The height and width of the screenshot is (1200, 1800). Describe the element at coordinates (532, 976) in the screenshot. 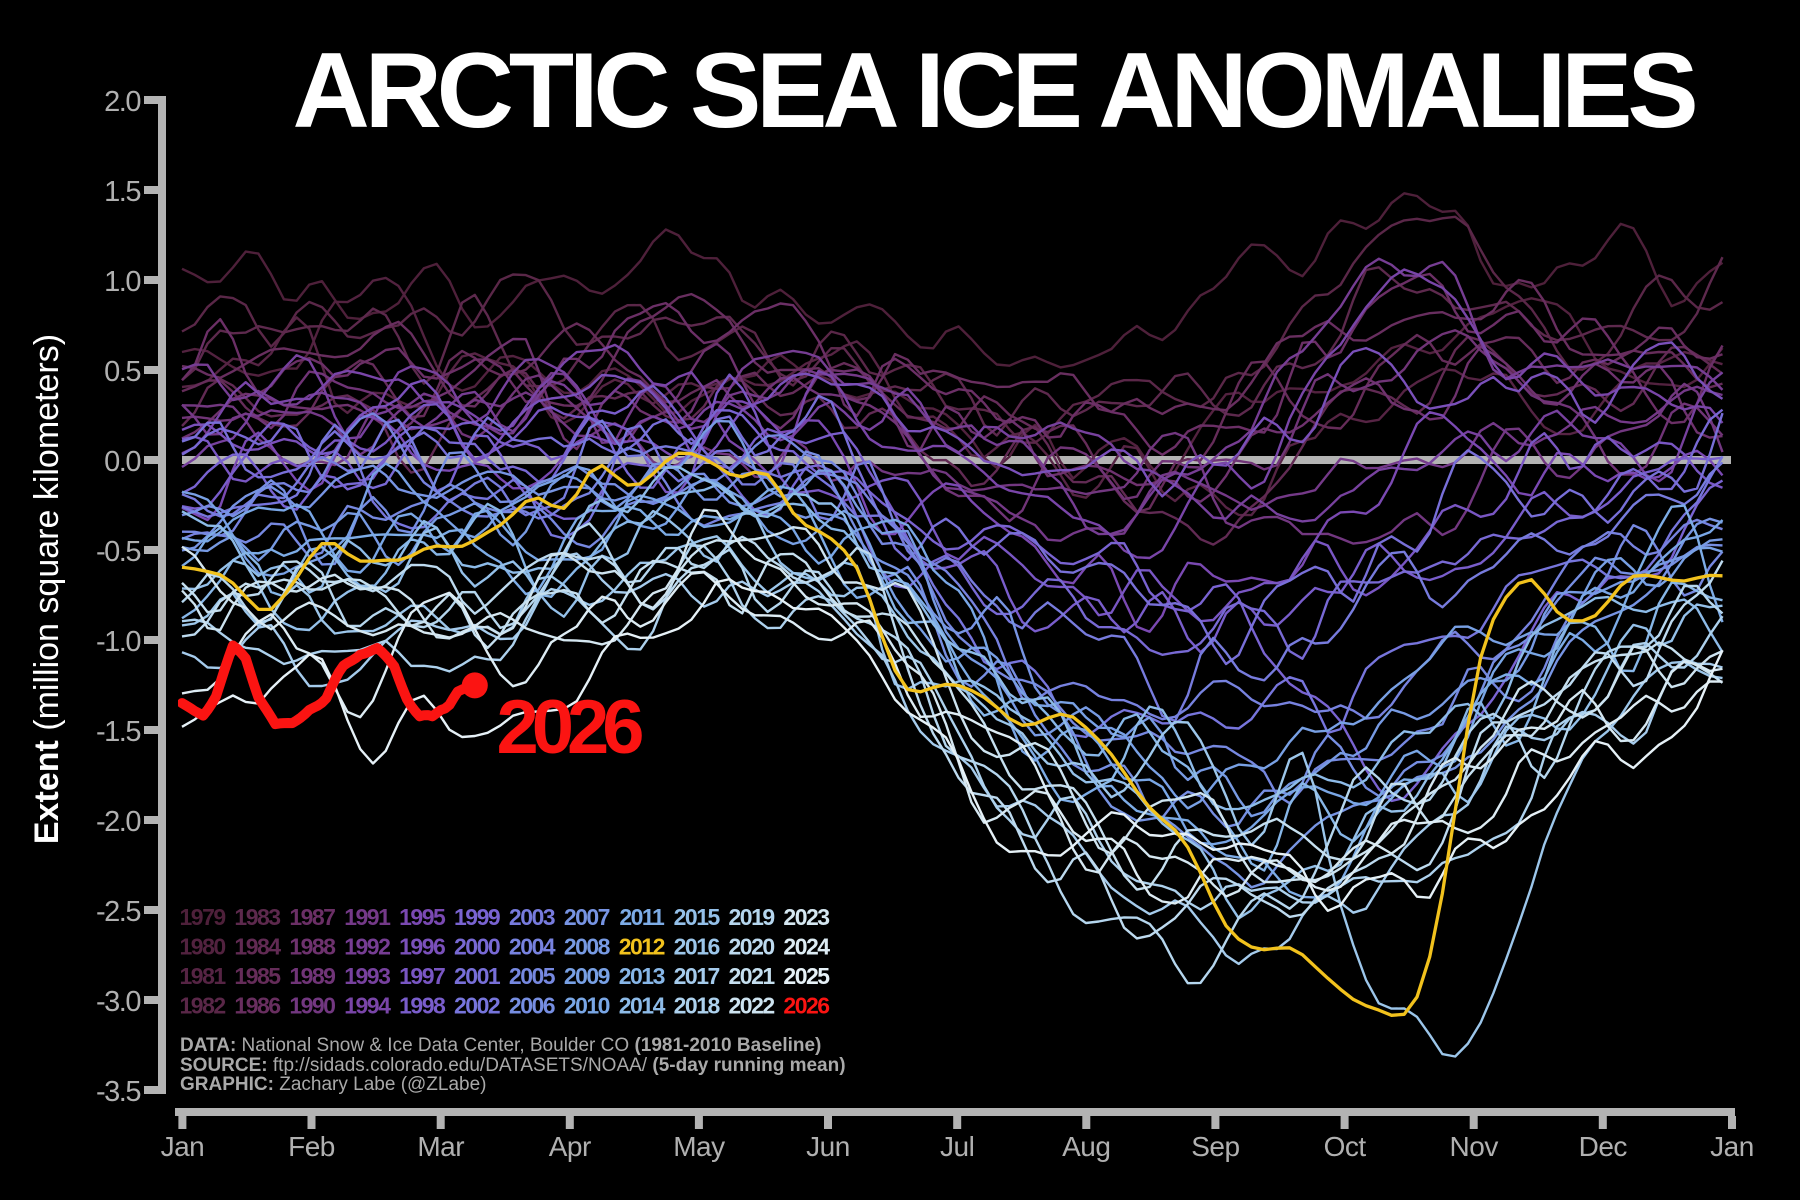

I see `svg-text: 2005` at that location.